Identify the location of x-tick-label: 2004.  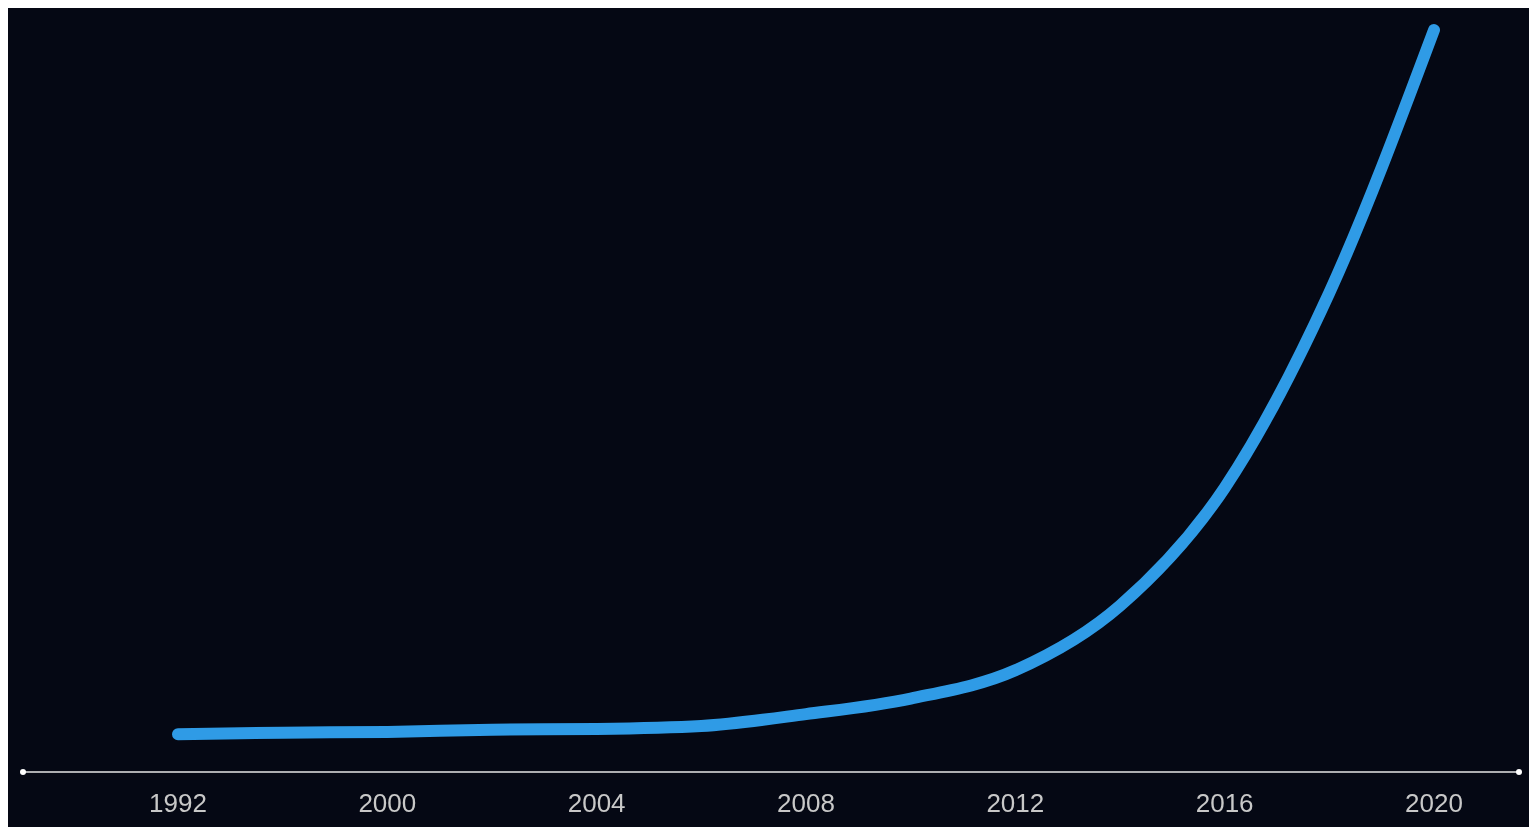
(596, 803).